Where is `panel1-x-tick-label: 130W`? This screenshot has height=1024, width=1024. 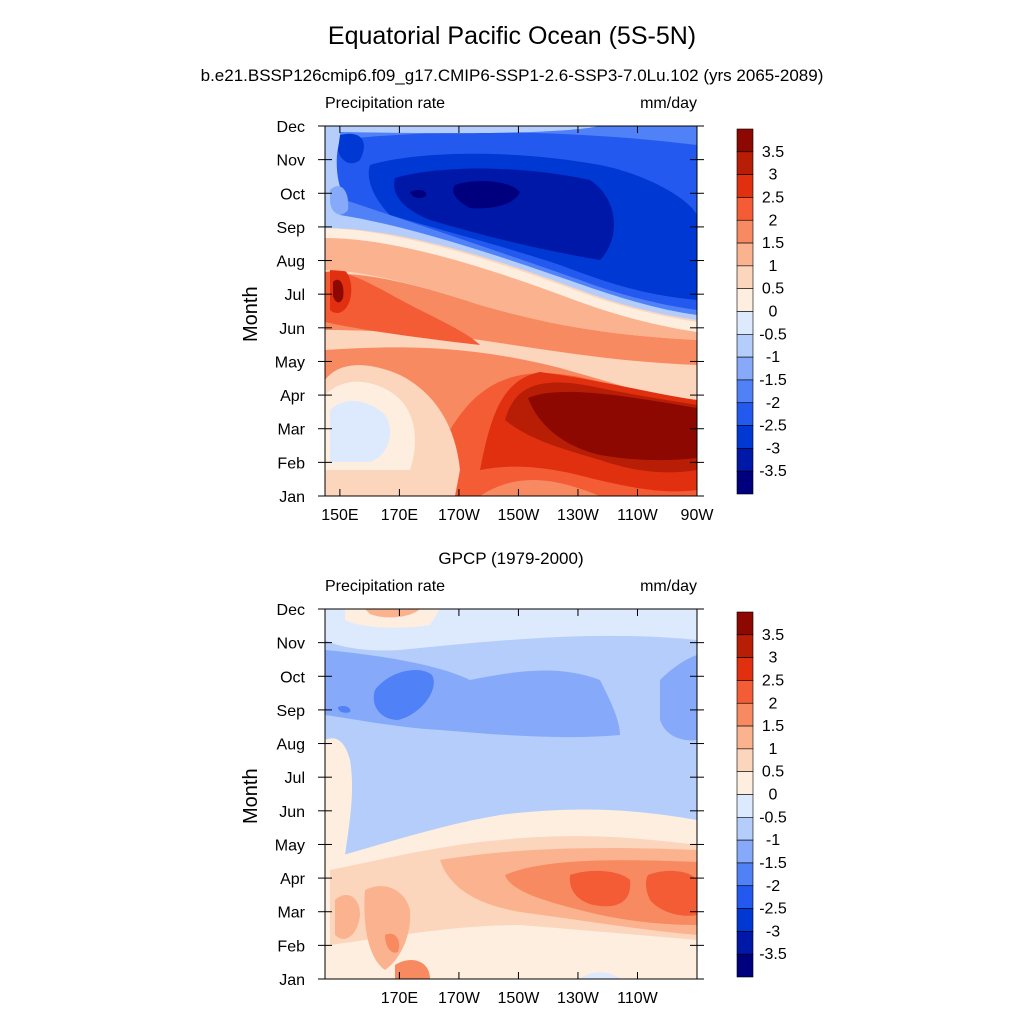
panel1-x-tick-label: 130W is located at coordinates (578, 515).